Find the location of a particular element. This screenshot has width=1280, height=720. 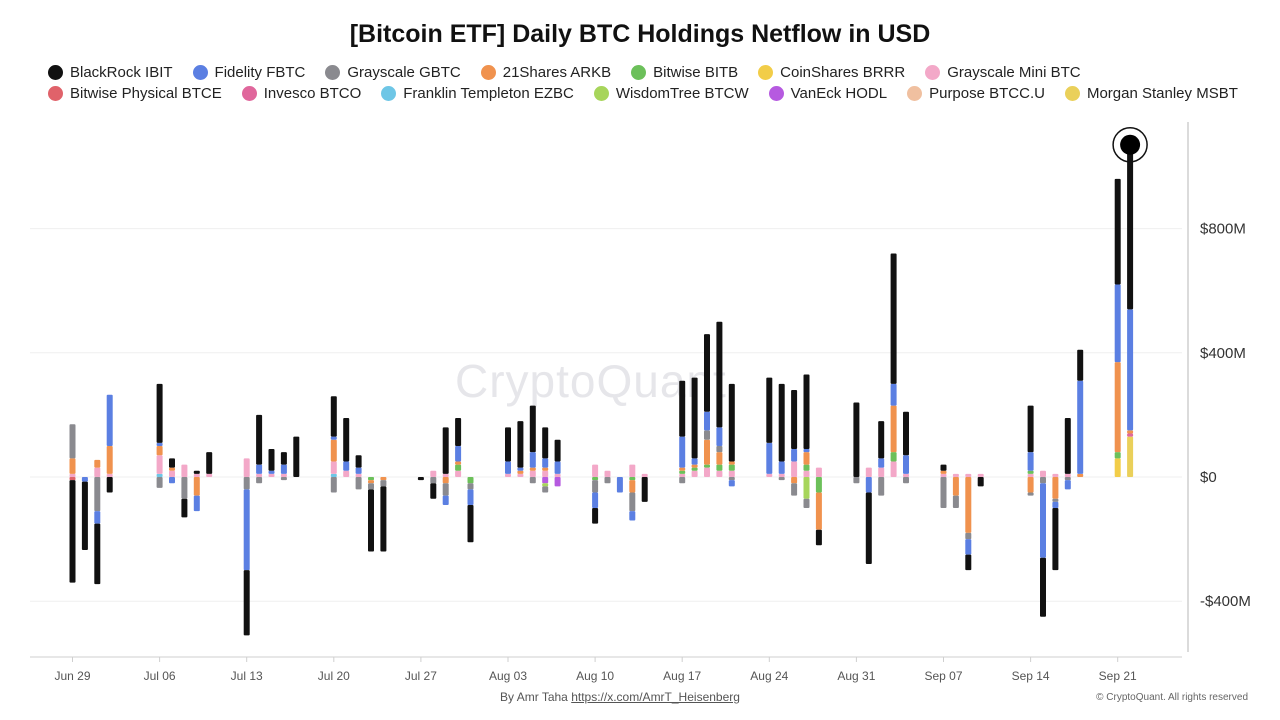

legend-item-fidelity-fbtc: Fidelity FBTC is located at coordinates (248, 72).